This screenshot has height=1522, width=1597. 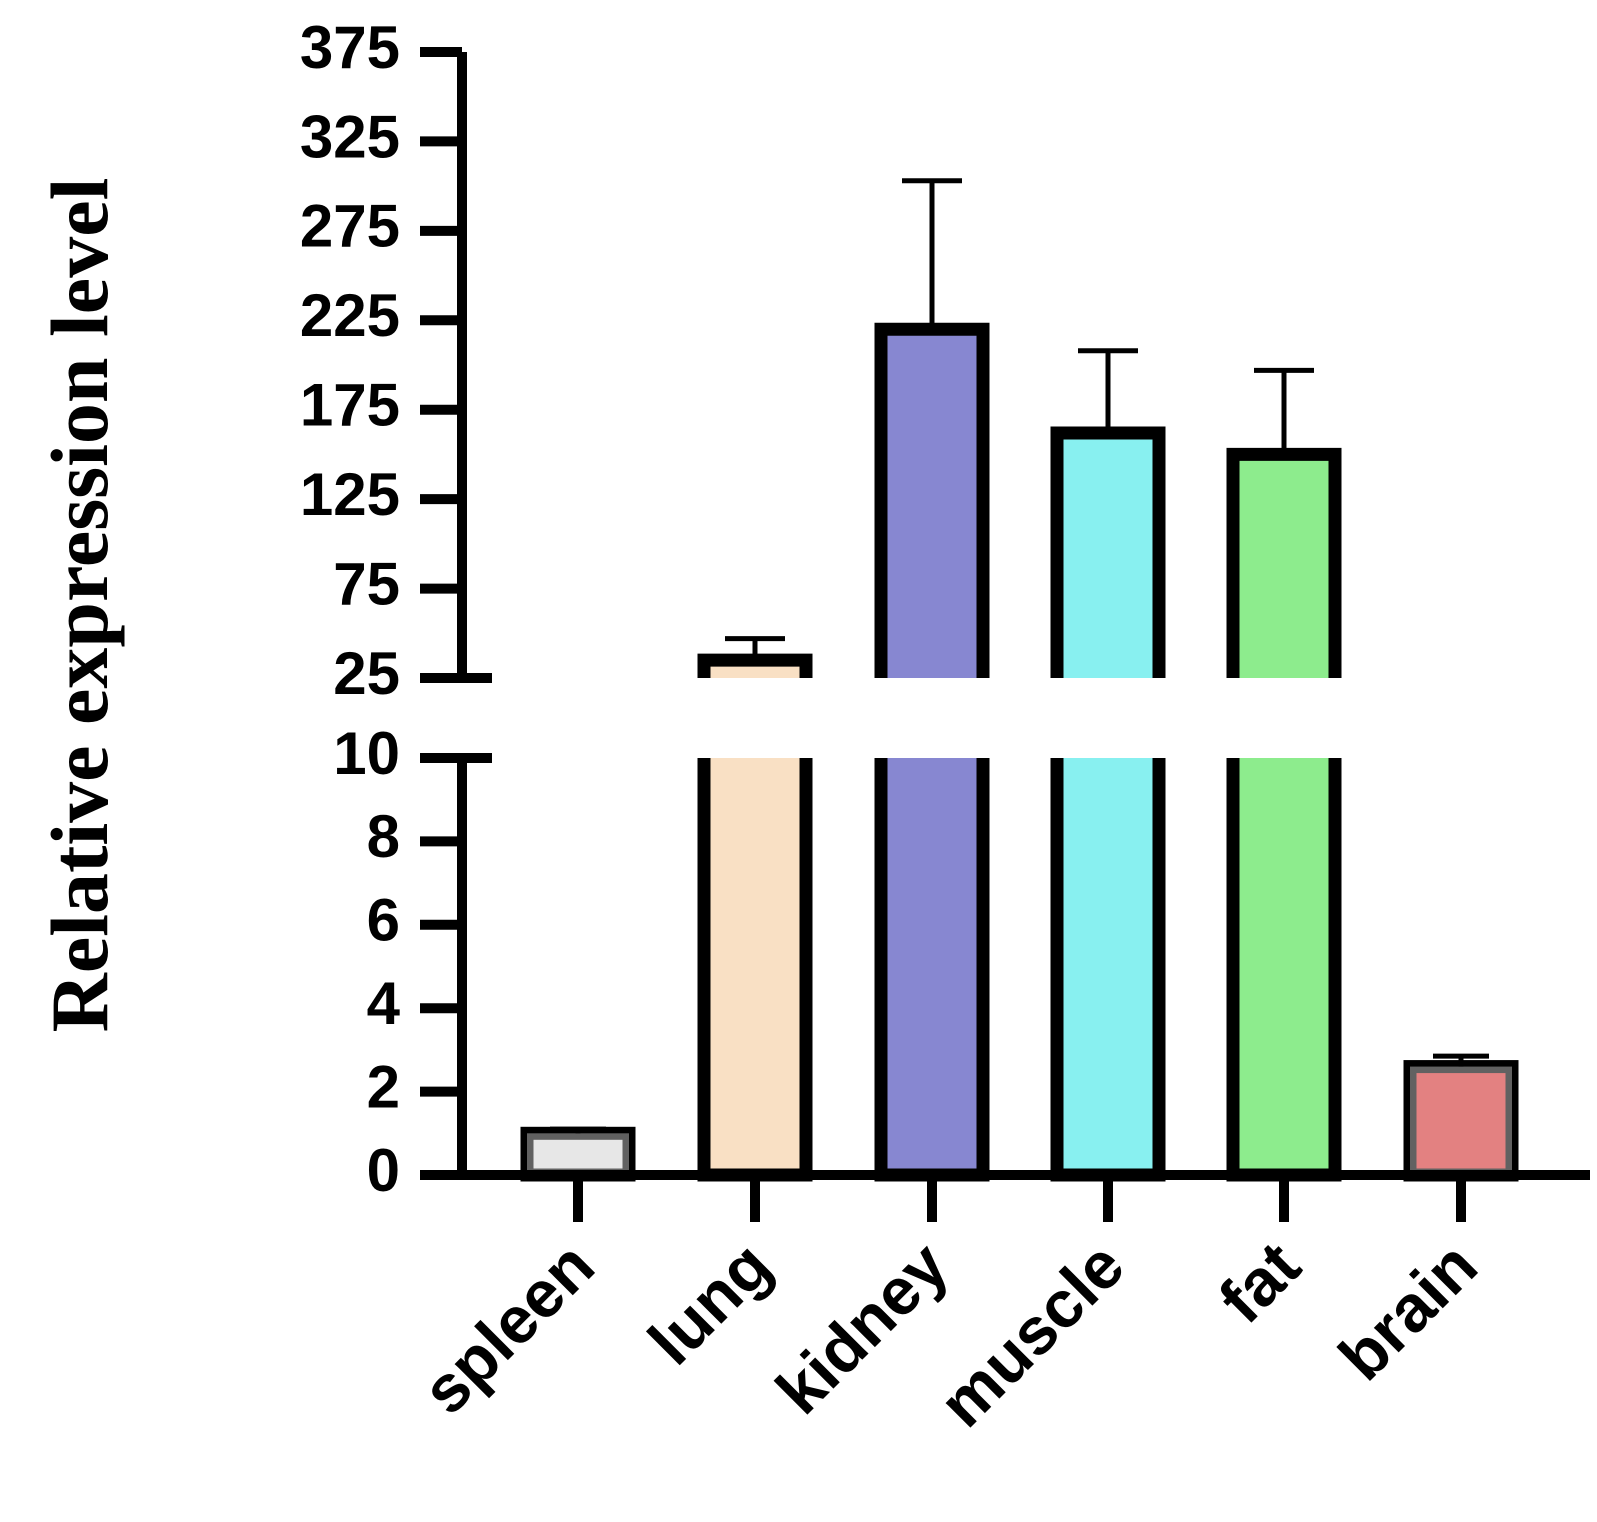 What do you see at coordinates (350, 226) in the screenshot?
I see `y-tick-label-275: 275` at bounding box center [350, 226].